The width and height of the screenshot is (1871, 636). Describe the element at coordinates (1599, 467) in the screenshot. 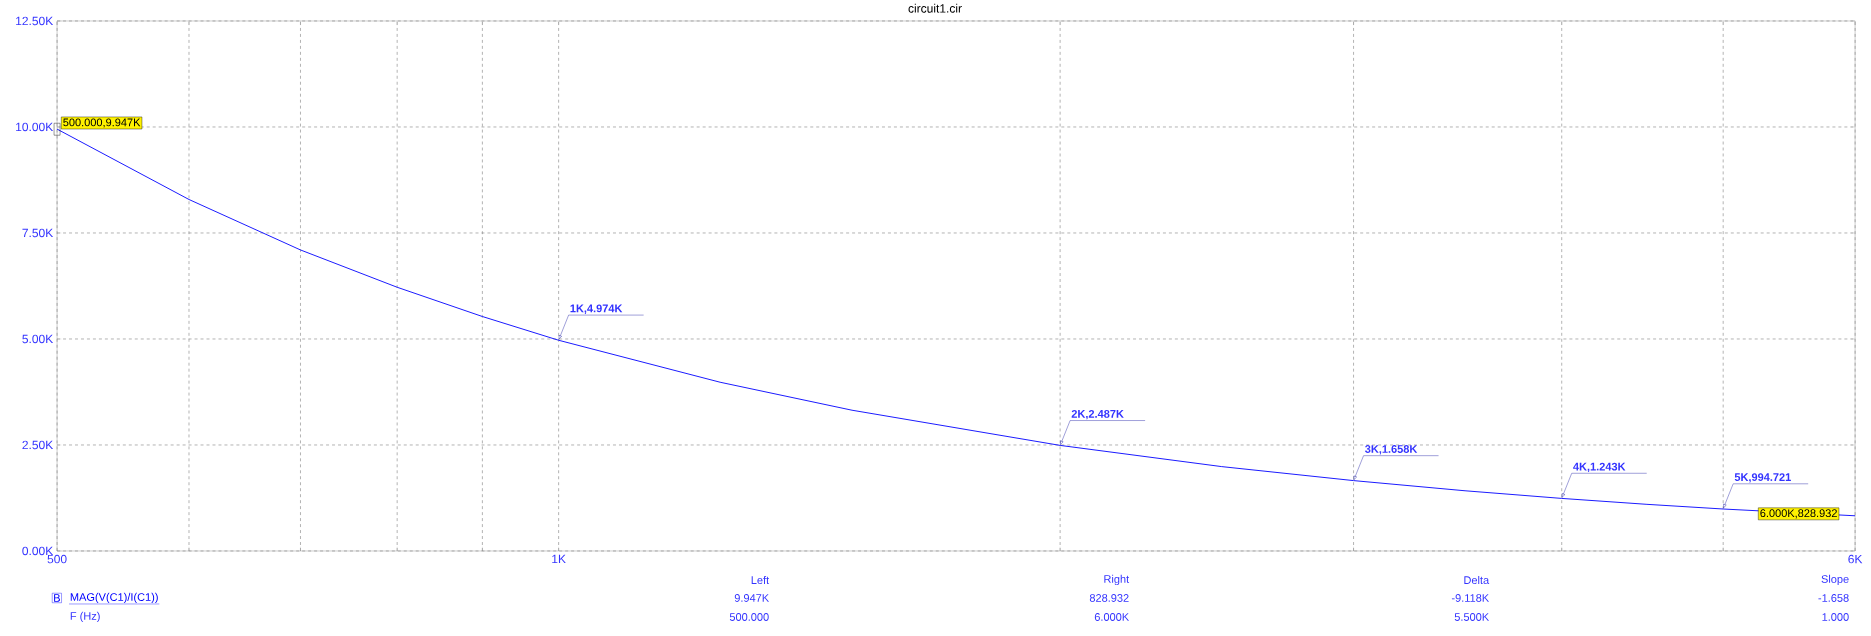

I see `annotation: 4K,1.243K` at that location.